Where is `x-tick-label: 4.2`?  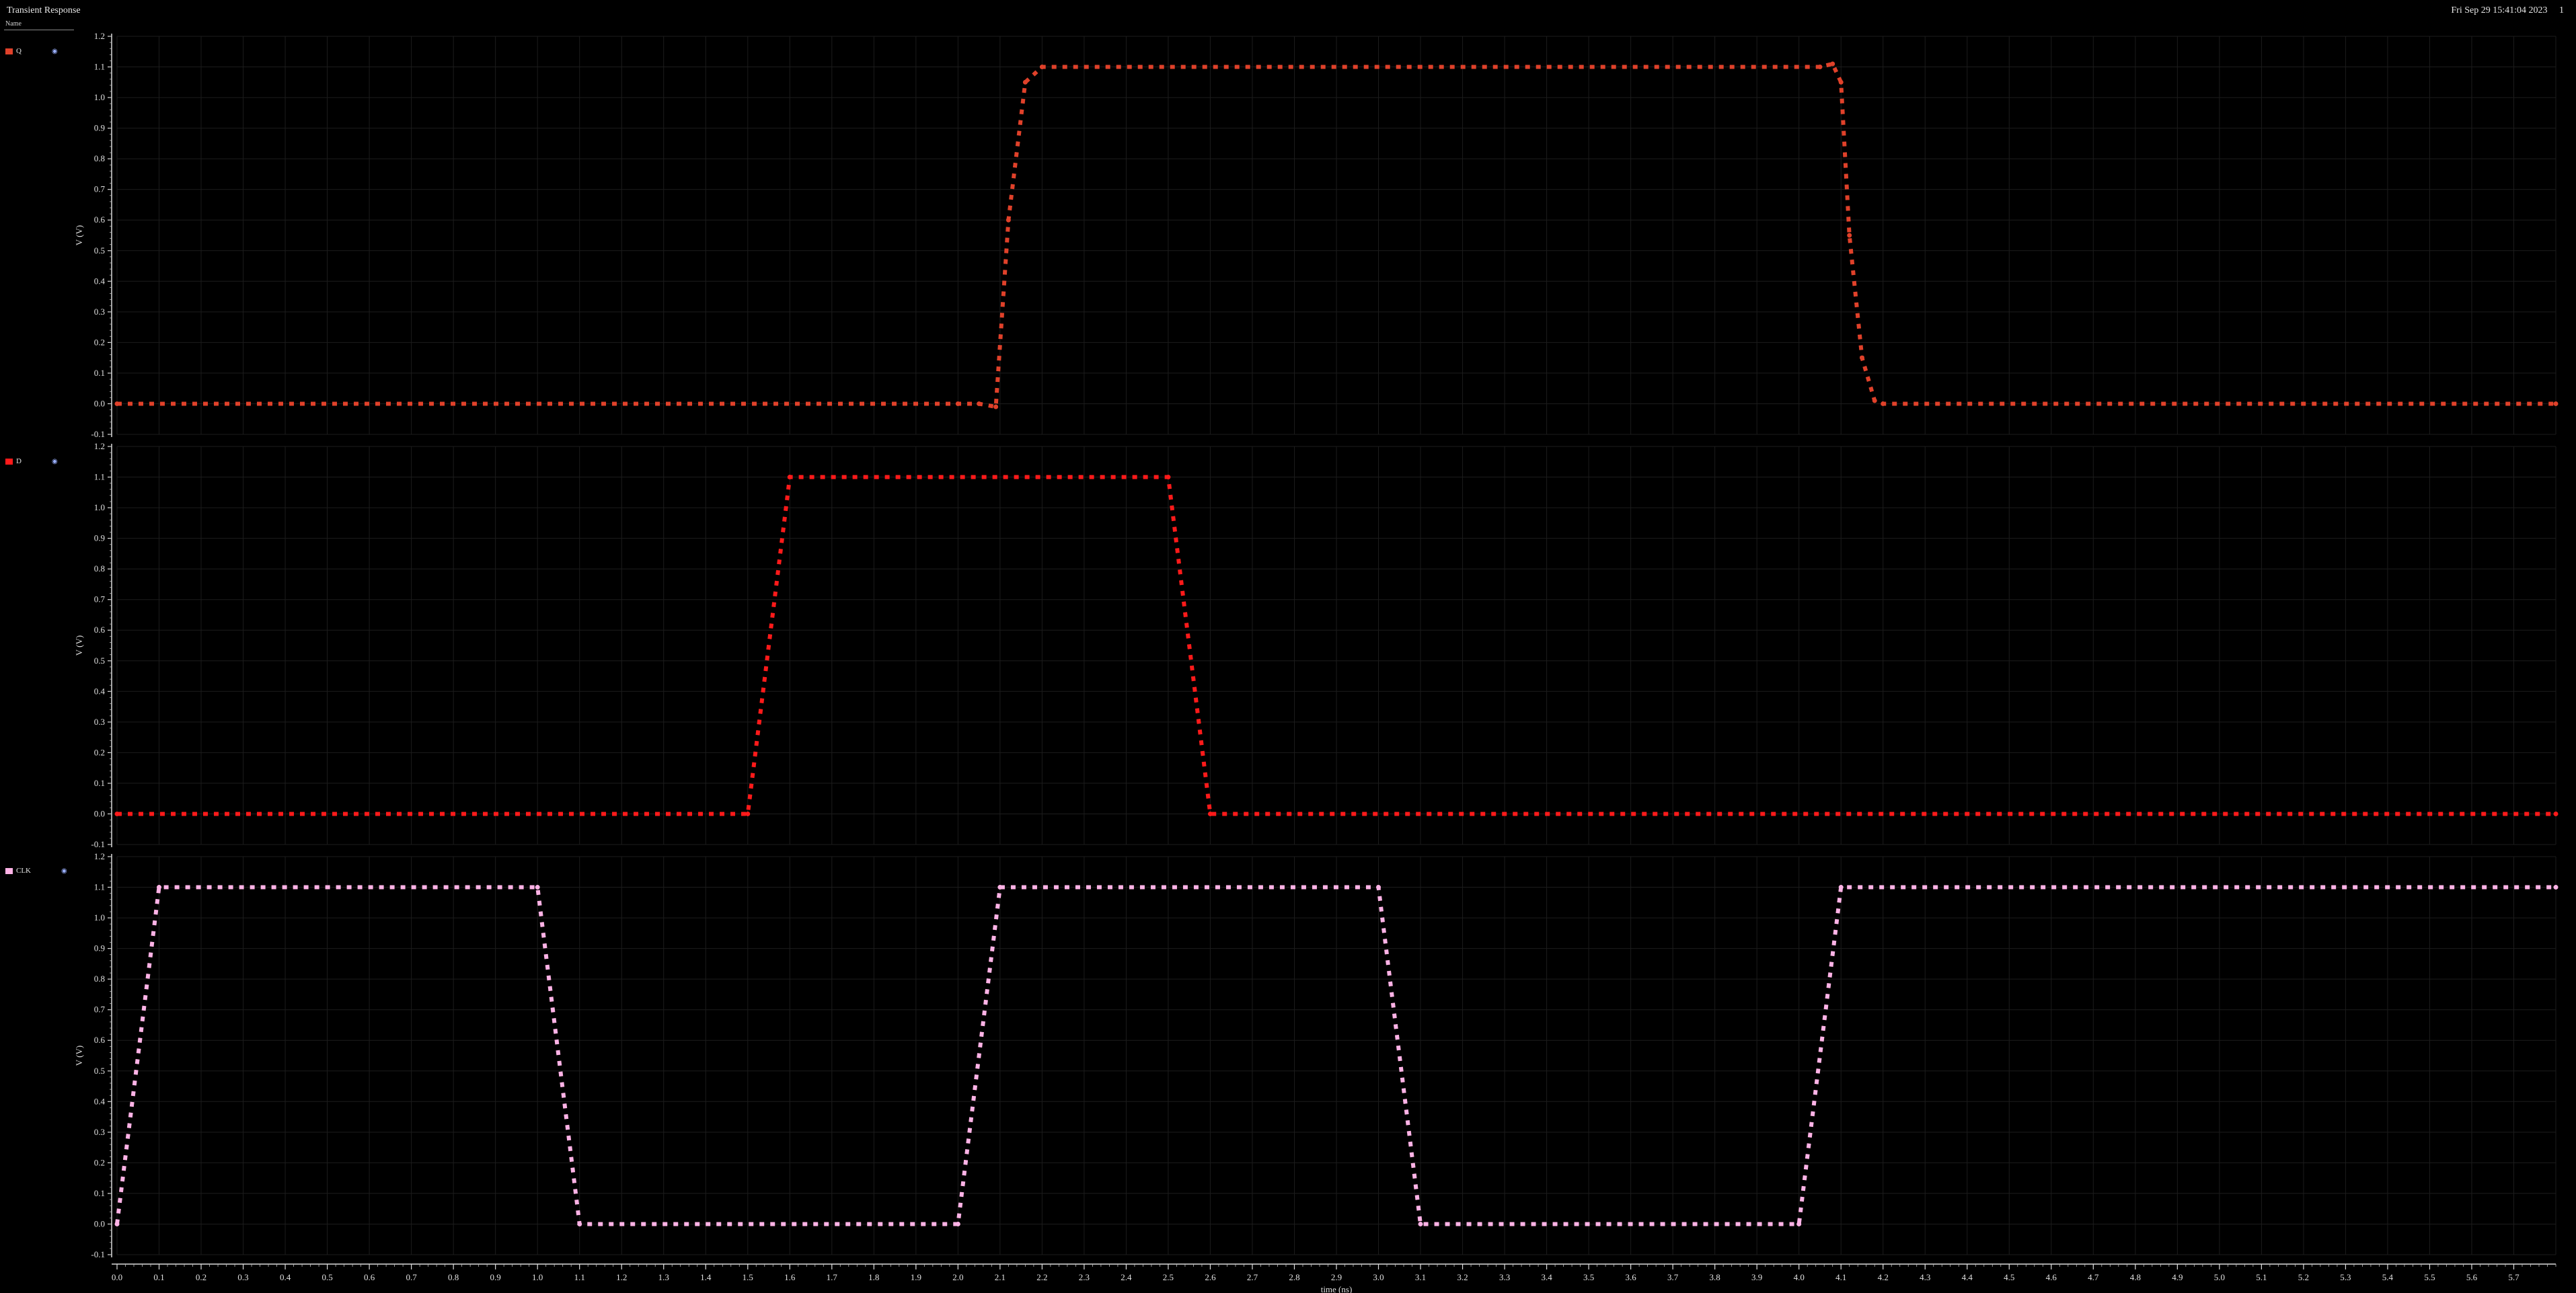
x-tick-label: 4.2 is located at coordinates (1883, 1277).